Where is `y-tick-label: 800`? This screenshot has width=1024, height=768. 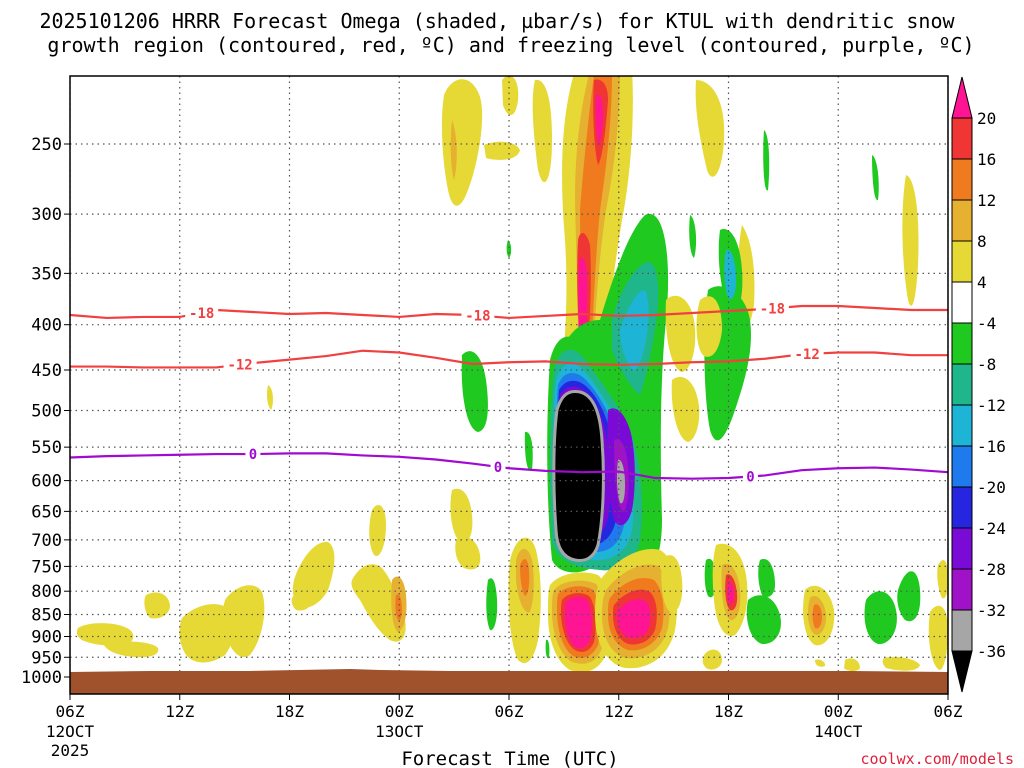 y-tick-label: 800 is located at coordinates (46, 592).